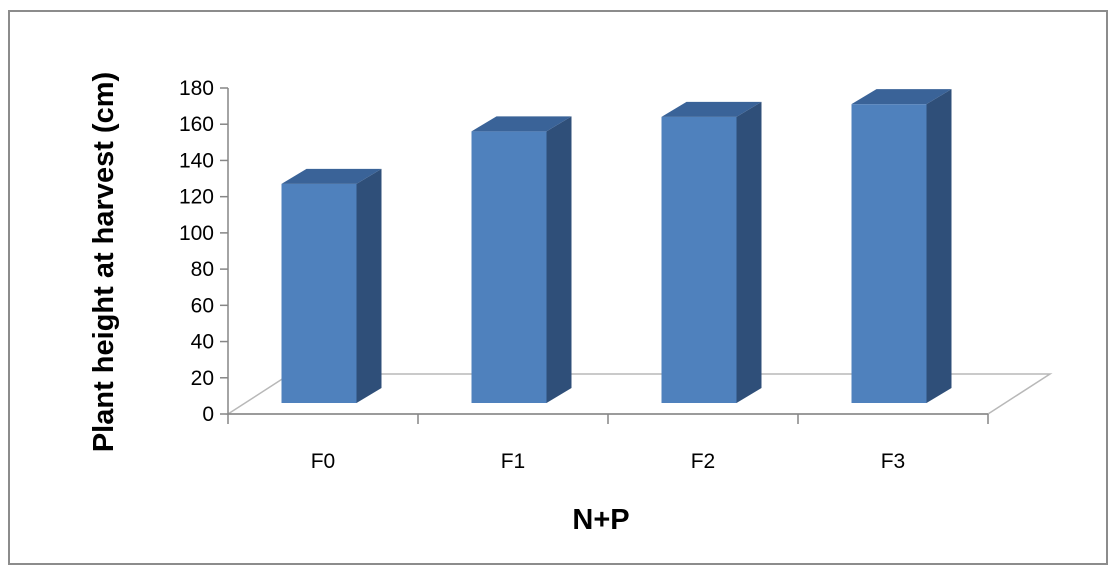  Describe the element at coordinates (196, 233) in the screenshot. I see `y-tick-label: 100` at that location.